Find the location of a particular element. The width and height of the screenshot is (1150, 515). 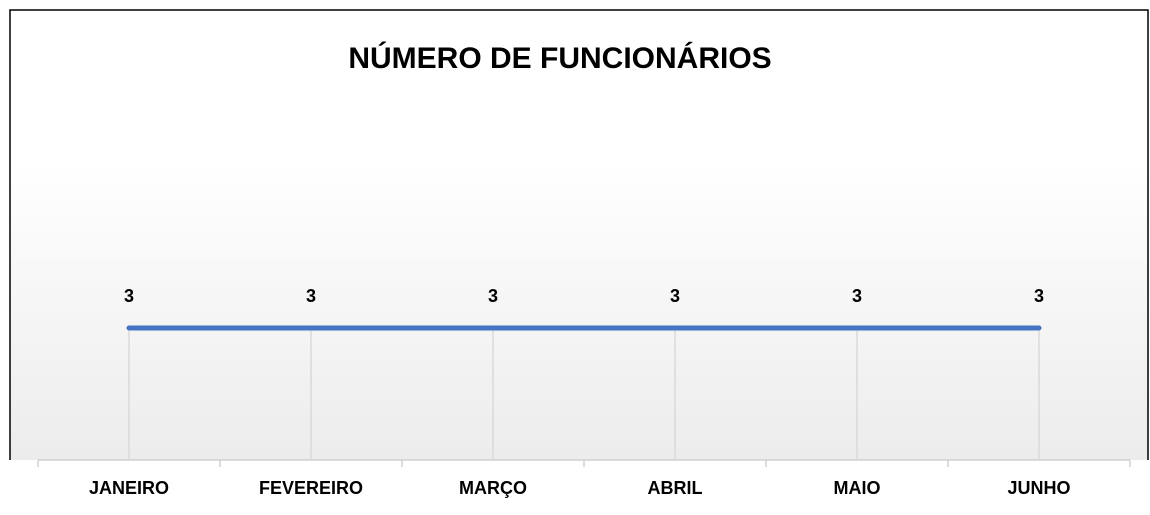

x-tick-label: JUNHO is located at coordinates (1038, 488).